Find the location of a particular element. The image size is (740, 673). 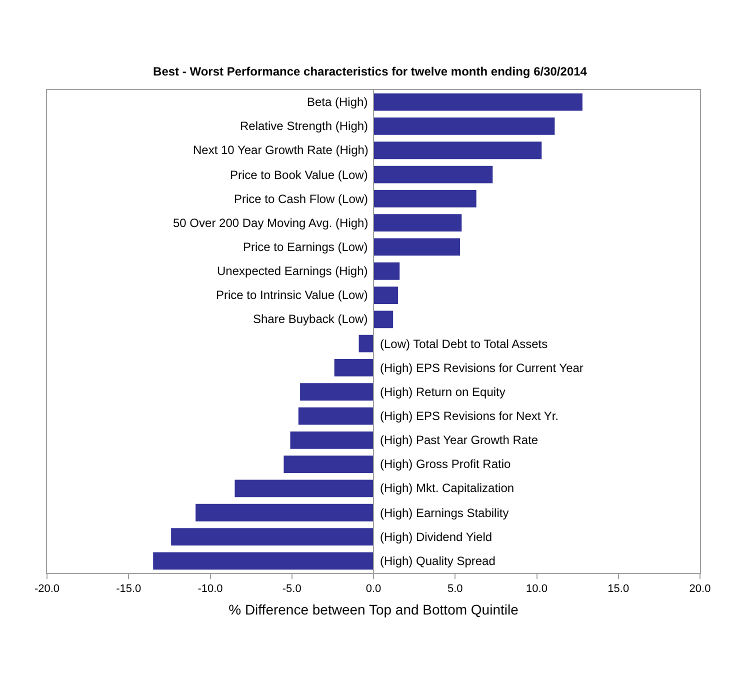

y-tick-label: Price to Intrinsic Value (Low) is located at coordinates (292, 295).